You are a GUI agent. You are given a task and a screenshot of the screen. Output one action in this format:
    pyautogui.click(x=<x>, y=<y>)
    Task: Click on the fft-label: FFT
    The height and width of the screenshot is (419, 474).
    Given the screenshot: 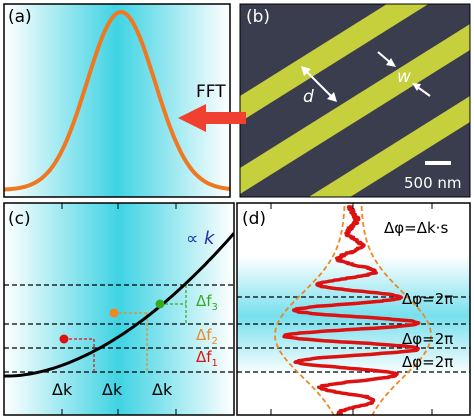 What is the action you would take?
    pyautogui.click(x=211, y=92)
    